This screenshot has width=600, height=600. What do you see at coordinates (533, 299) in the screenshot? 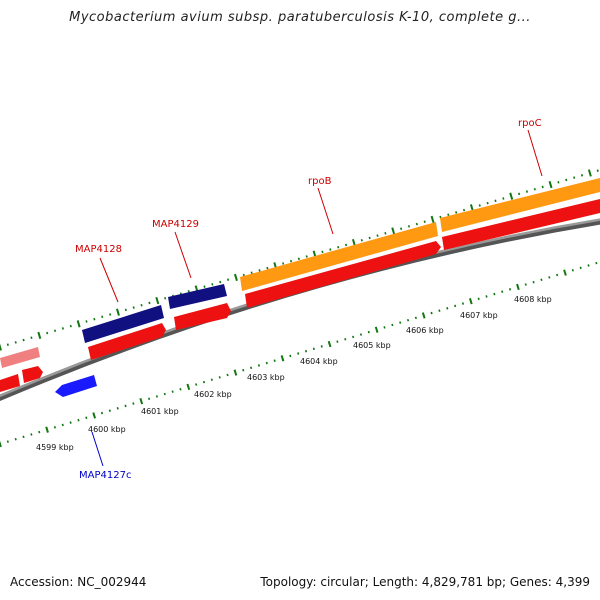
I see `scale-label-4608: 4608 kbp` at bounding box center [533, 299].